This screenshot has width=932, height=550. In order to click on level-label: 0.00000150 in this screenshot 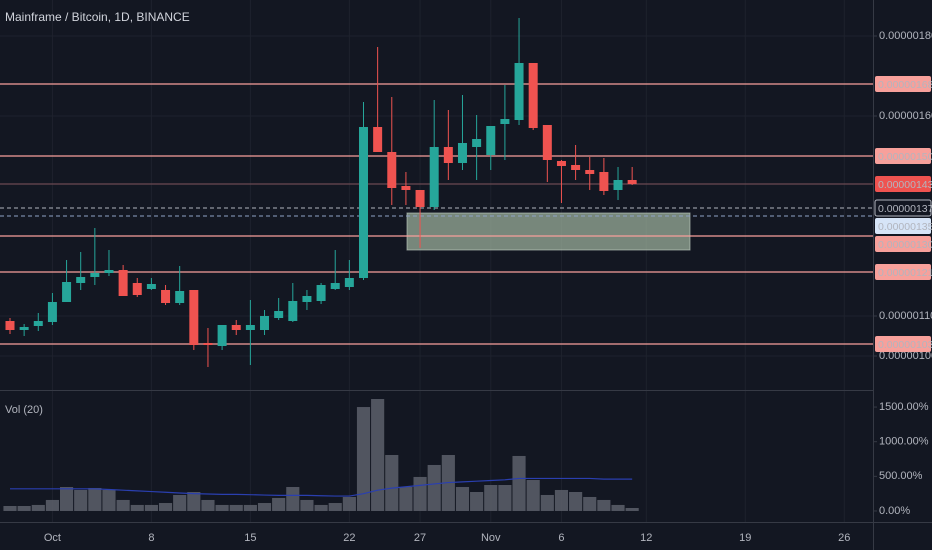, I will do `click(905, 157)`.